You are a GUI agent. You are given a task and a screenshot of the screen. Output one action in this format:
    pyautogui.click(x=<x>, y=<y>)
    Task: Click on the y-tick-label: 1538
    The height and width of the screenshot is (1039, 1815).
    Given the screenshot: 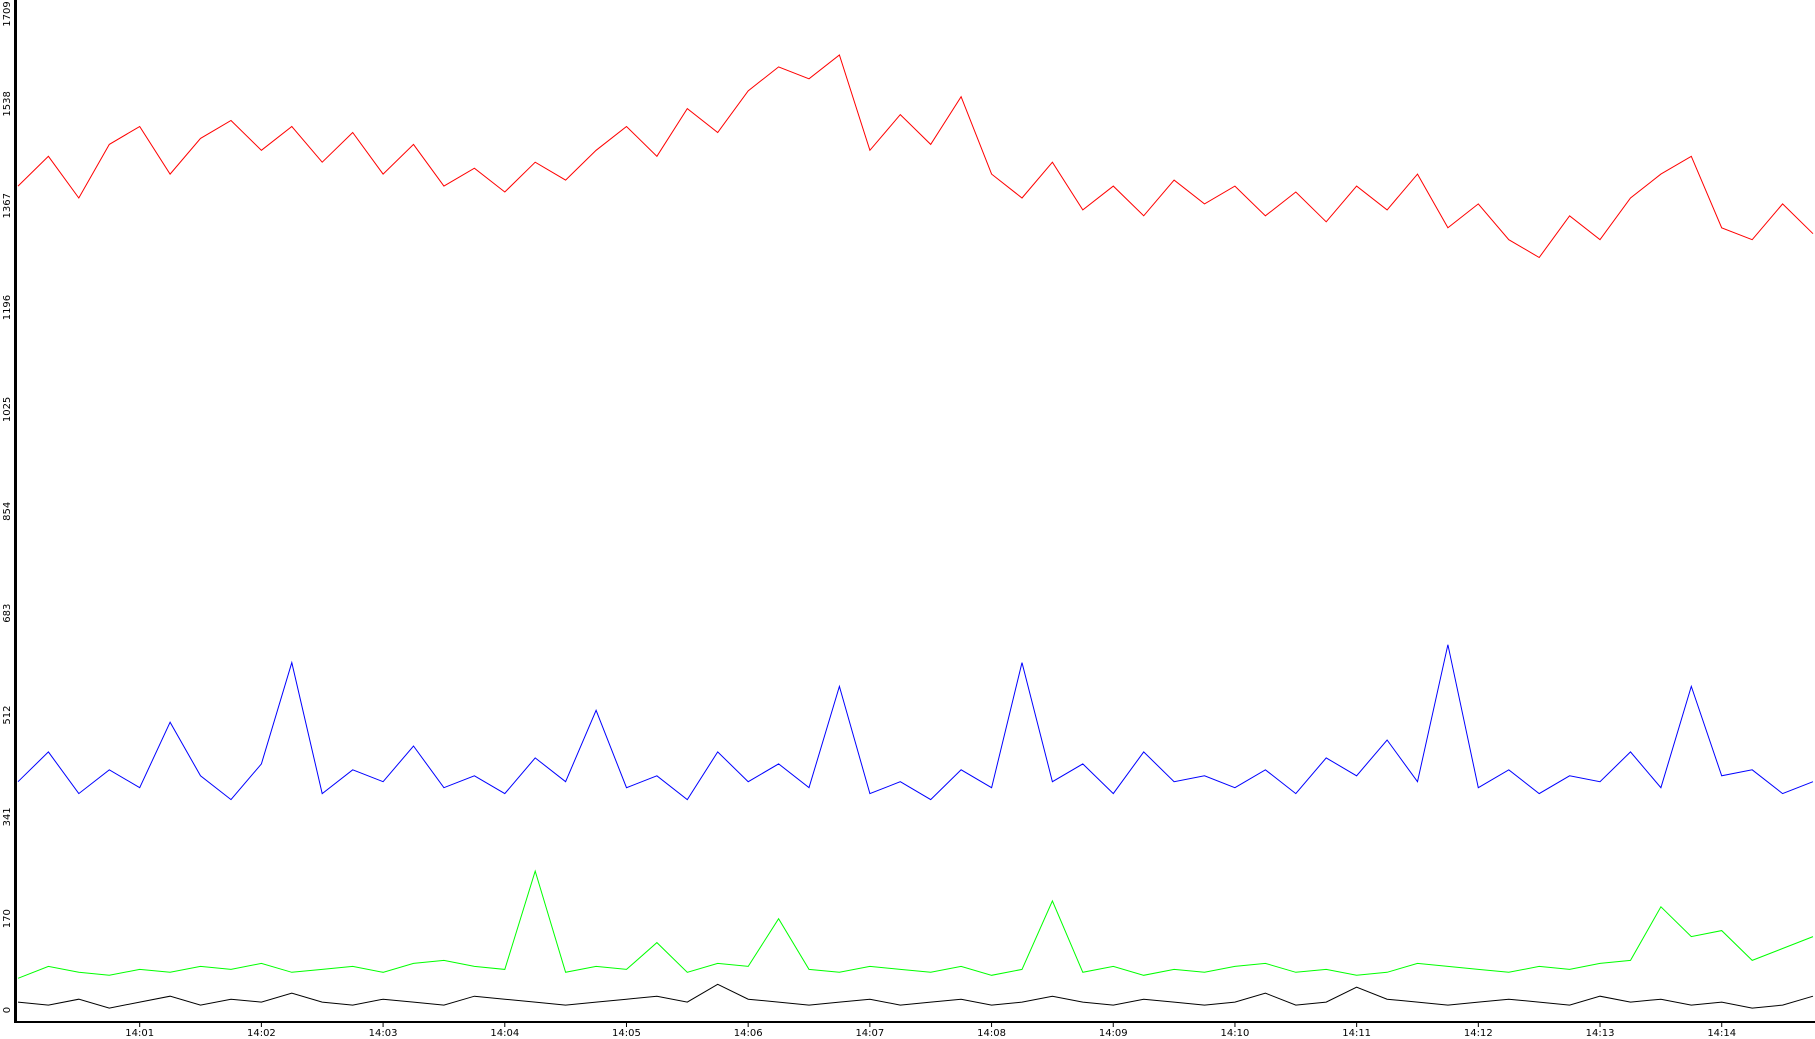 What is the action you would take?
    pyautogui.click(x=7, y=103)
    